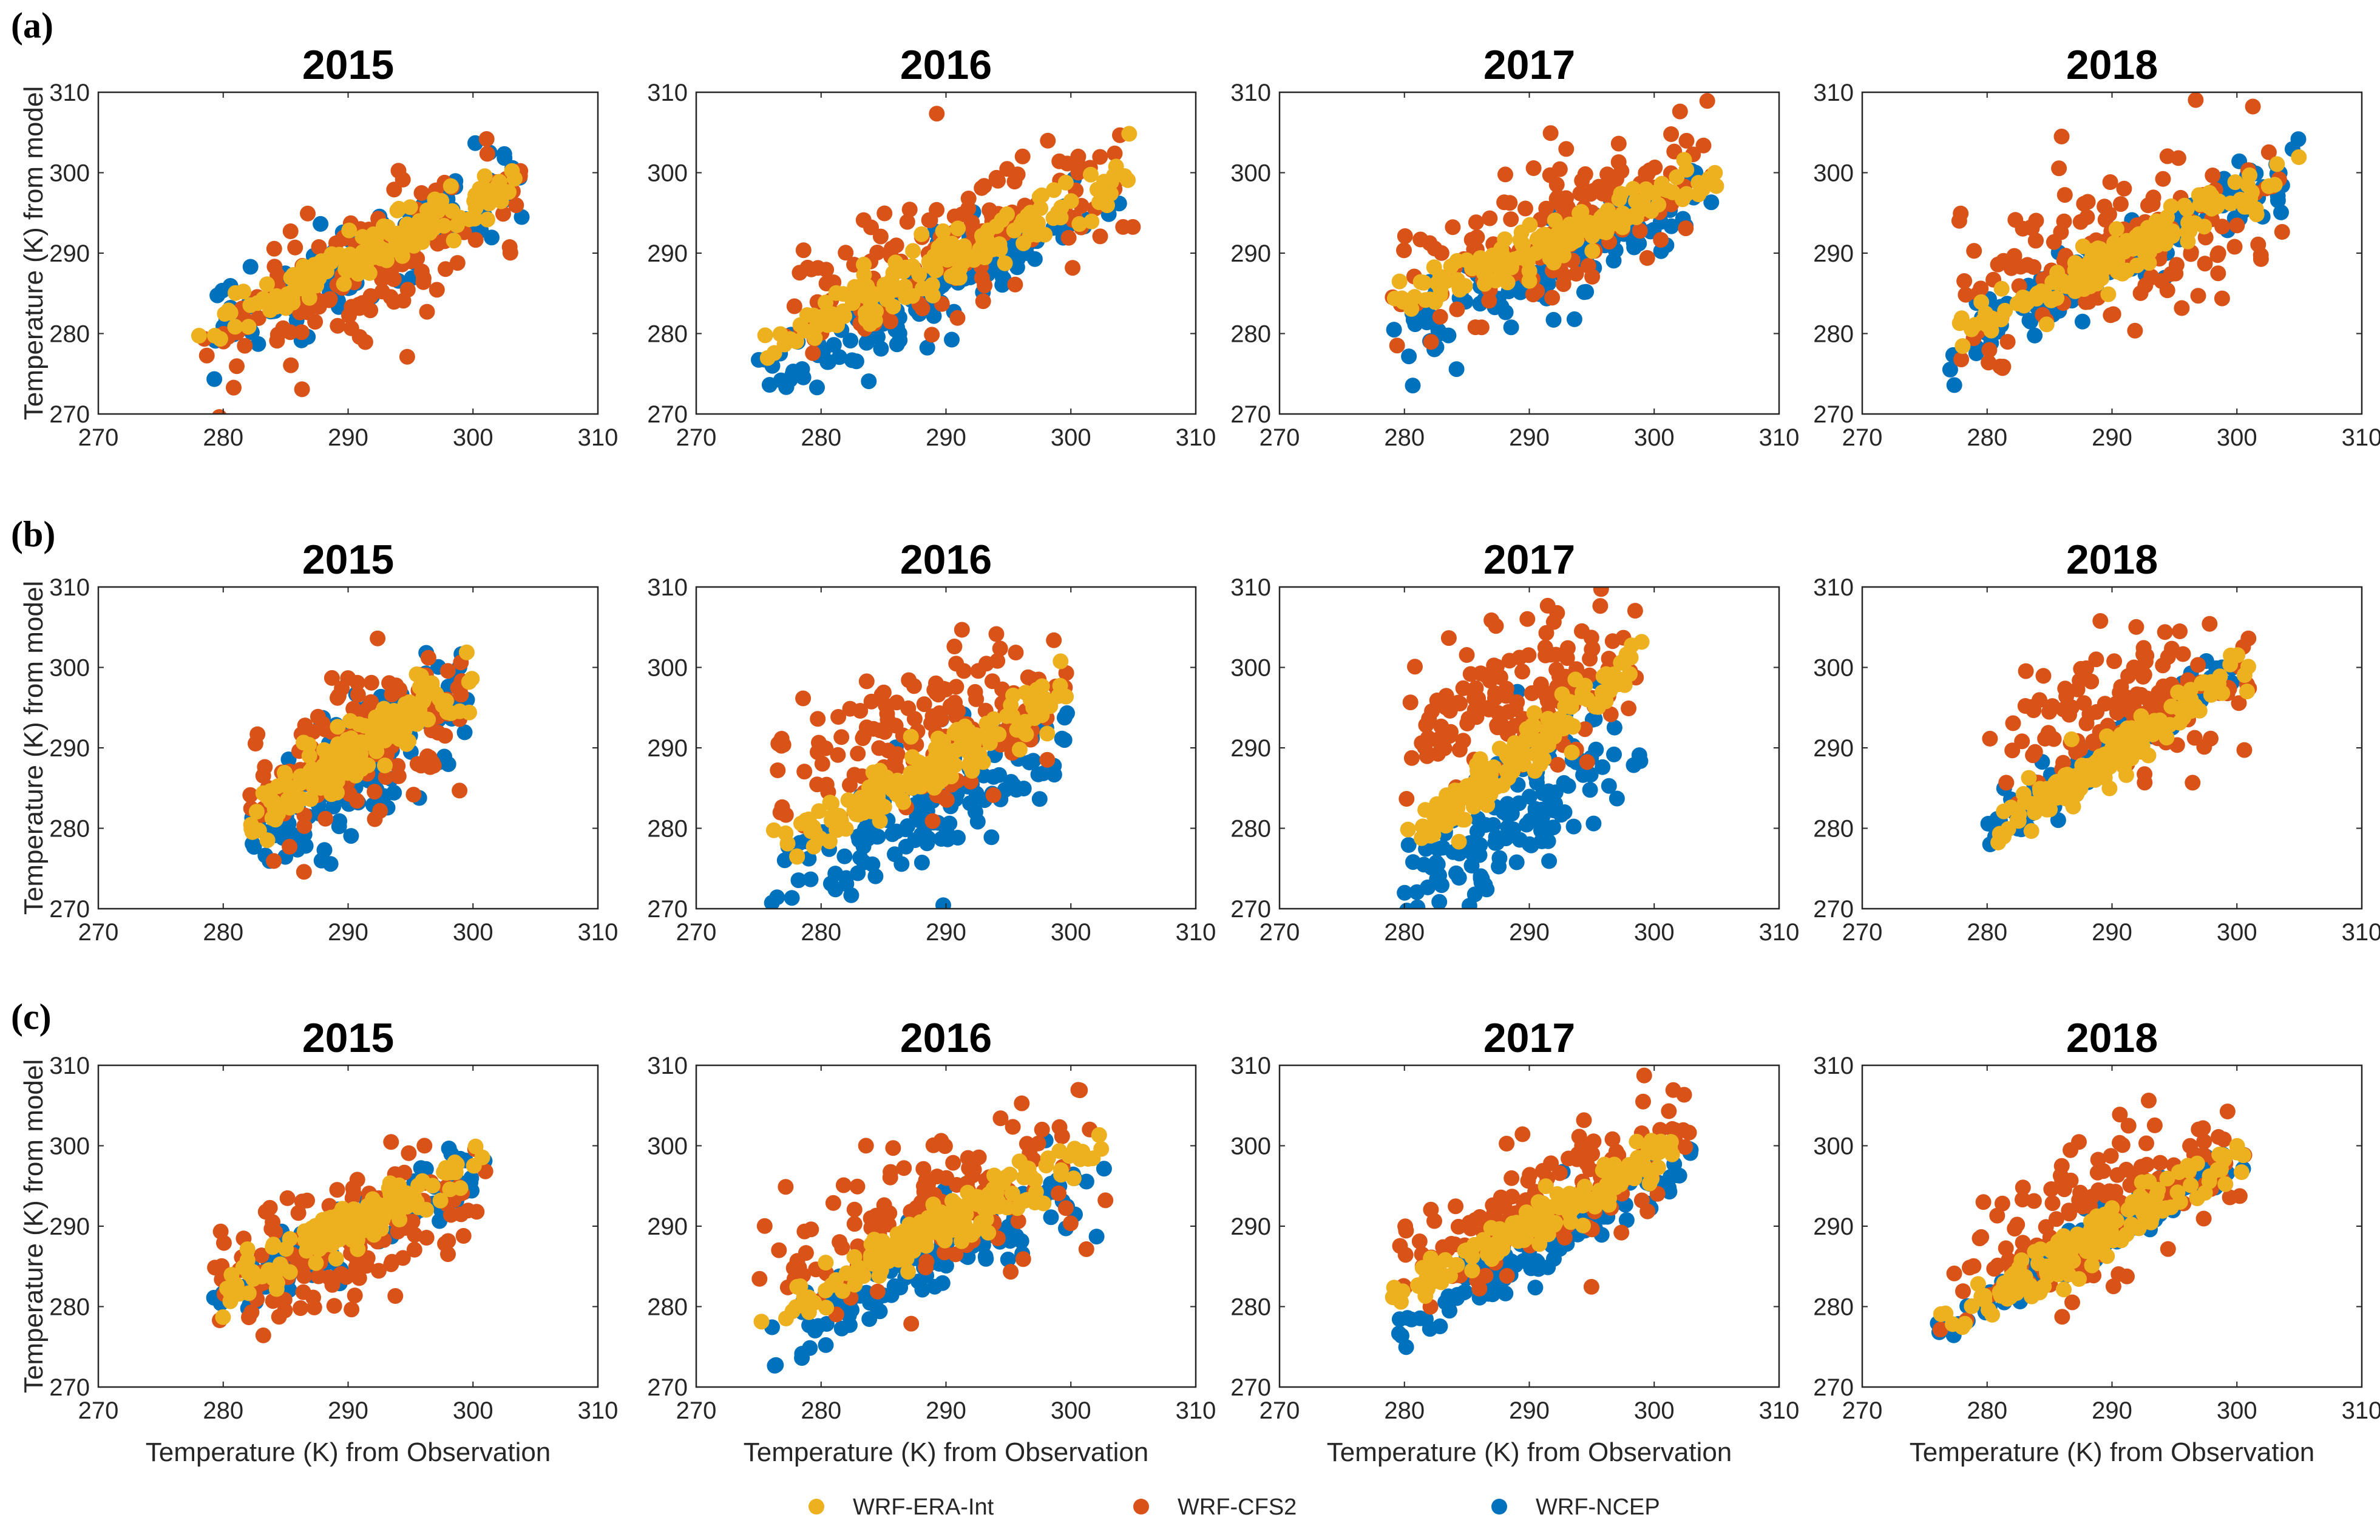  I want to click on x-tick-label: 270, so click(1280, 437).